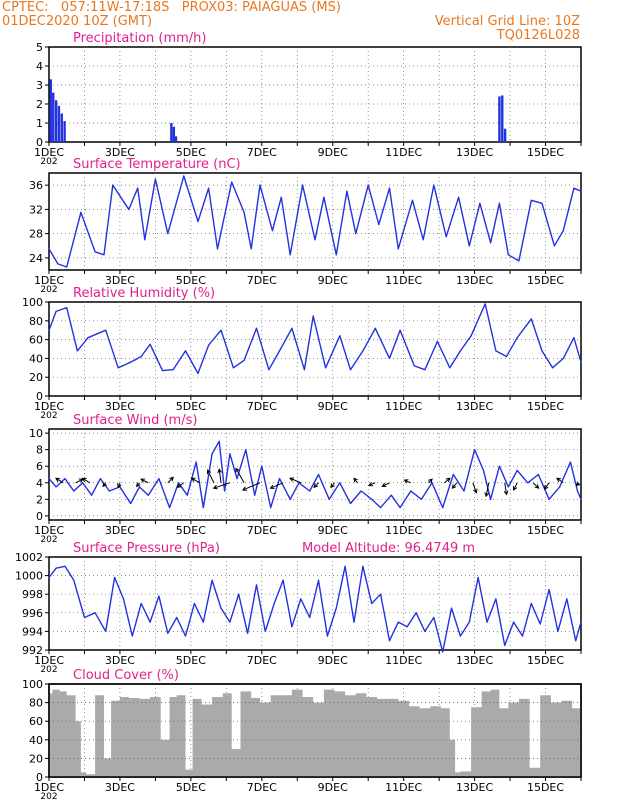 Image resolution: width=618 pixels, height=800 pixels. Describe the element at coordinates (126, 675) in the screenshot. I see `cloud-title: Cloud Cover (%)` at that location.